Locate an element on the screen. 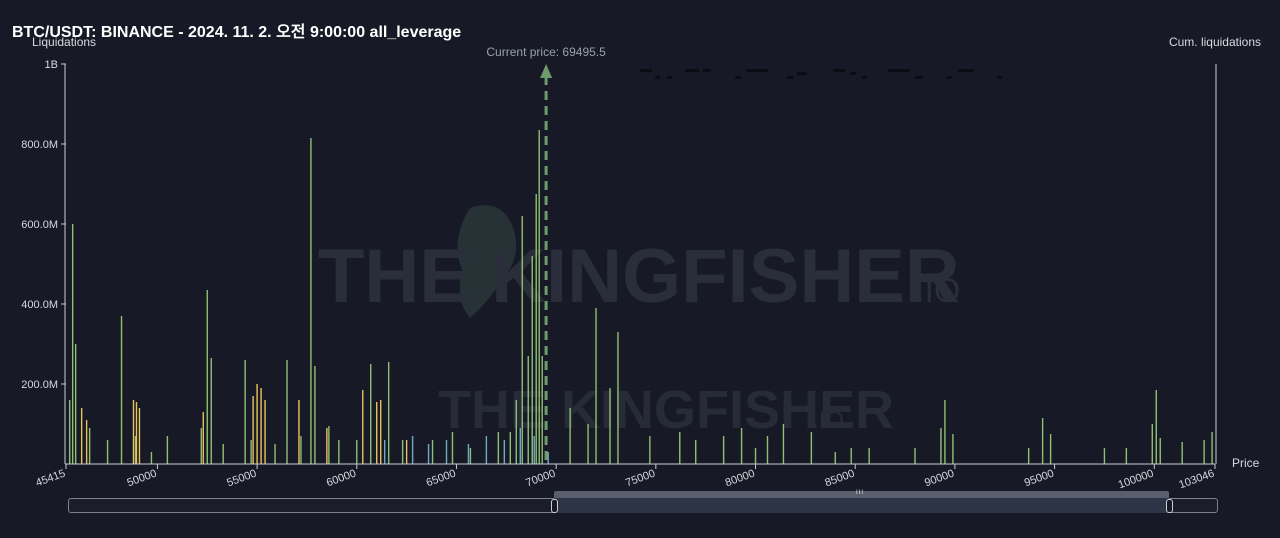 This screenshot has width=1280, height=538. x-tick-label: 75000 is located at coordinates (640, 479).